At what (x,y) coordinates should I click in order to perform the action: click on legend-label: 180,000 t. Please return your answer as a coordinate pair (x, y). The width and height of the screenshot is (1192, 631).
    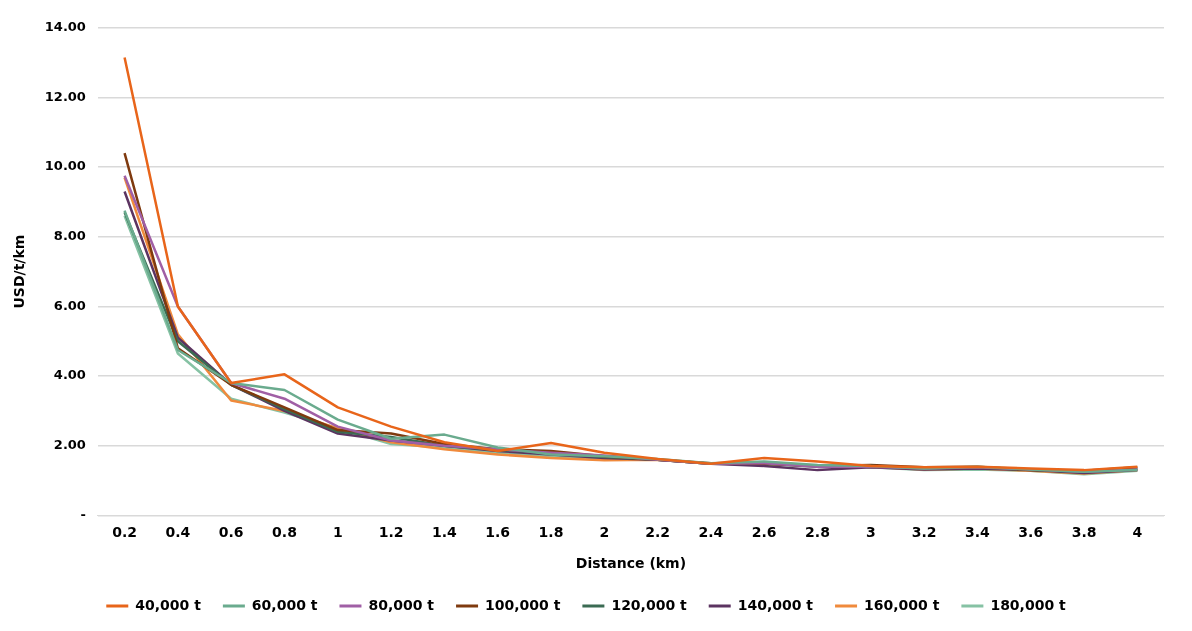
    Looking at the image, I should click on (1028, 604).